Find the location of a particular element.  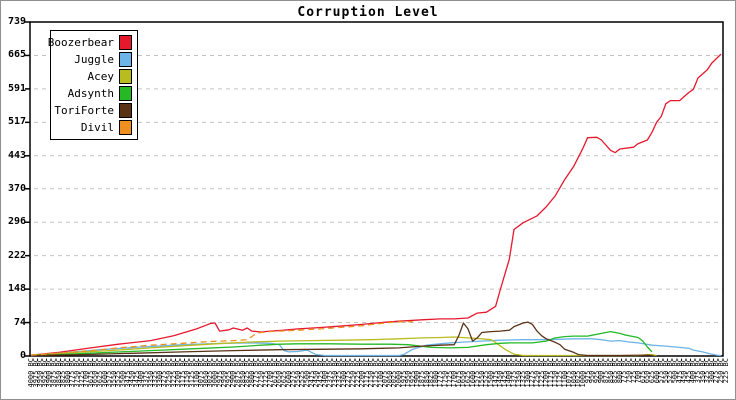

legend-label: ToriForte is located at coordinates (84, 110).